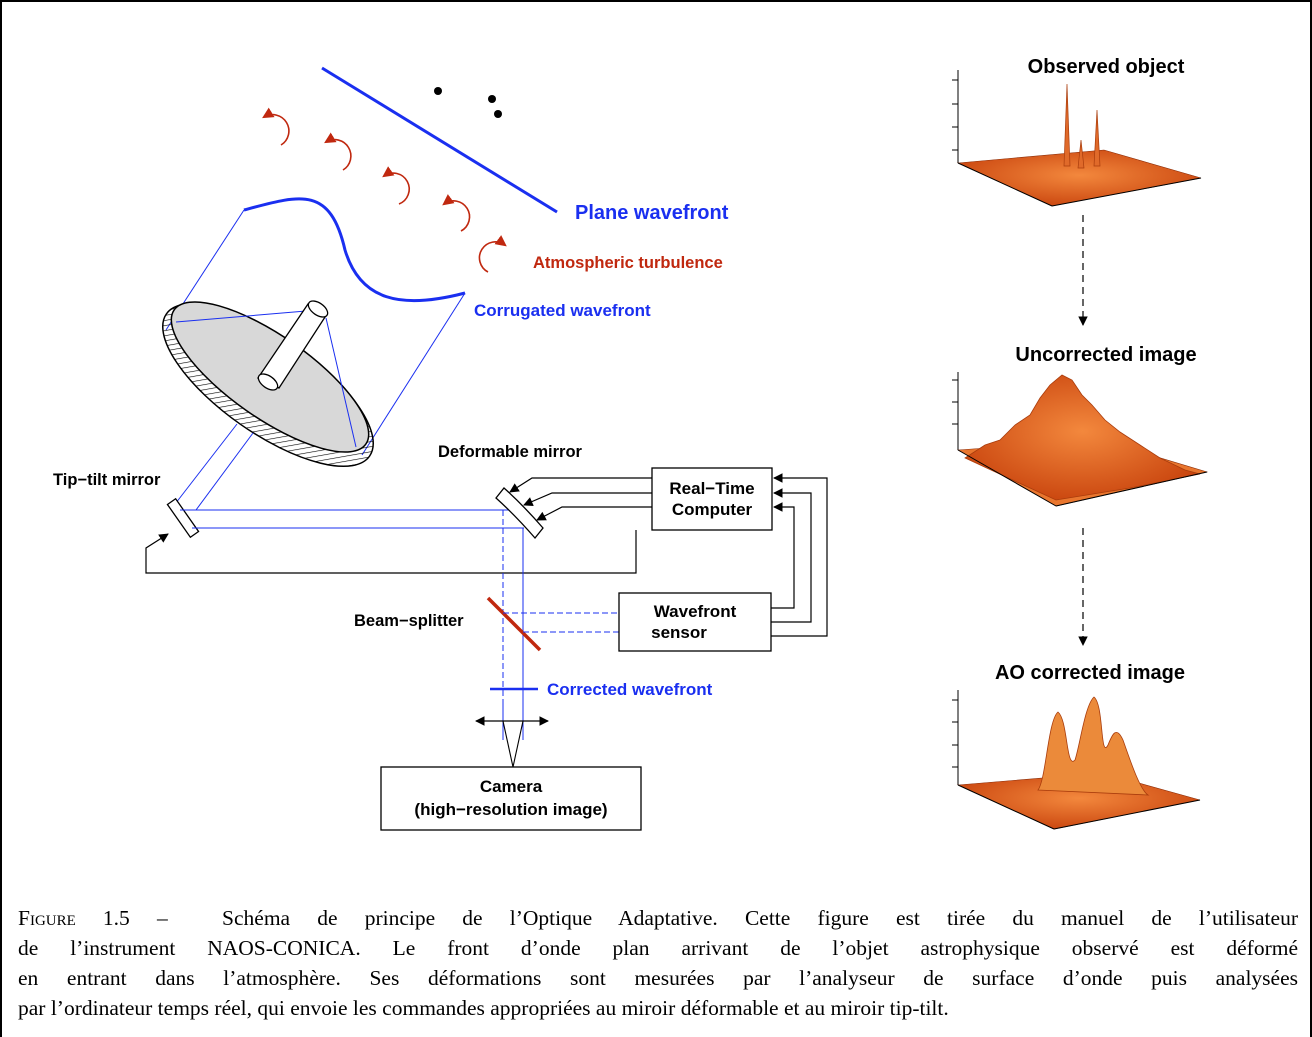 This screenshot has width=1312, height=1037. Describe the element at coordinates (652, 213) in the screenshot. I see `plane-wavefront-label: Plane wavefront` at that location.